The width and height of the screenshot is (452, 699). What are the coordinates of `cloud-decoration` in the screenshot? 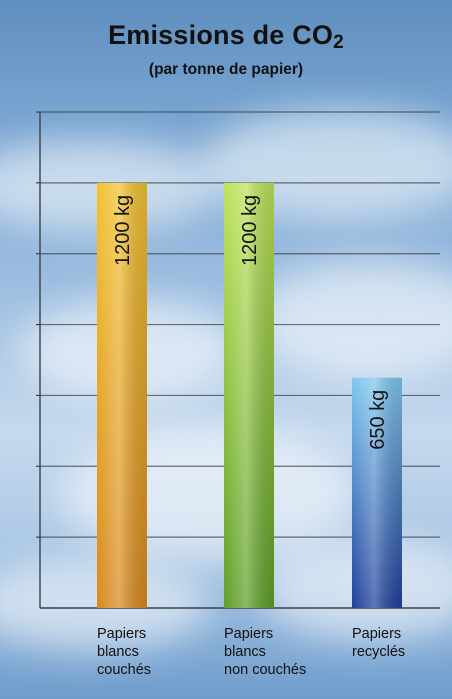 It's located at (351, 320).